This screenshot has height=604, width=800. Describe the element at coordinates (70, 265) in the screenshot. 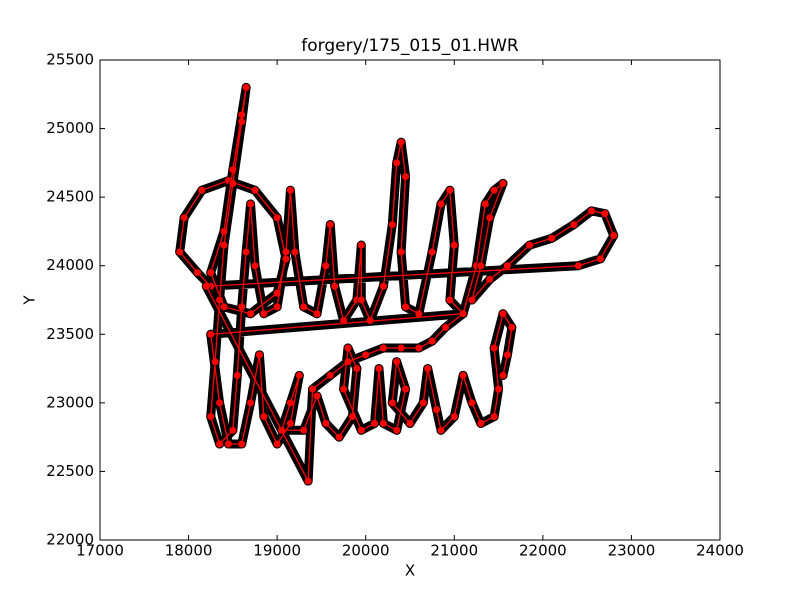

I see `y-tick-label: 24000` at that location.